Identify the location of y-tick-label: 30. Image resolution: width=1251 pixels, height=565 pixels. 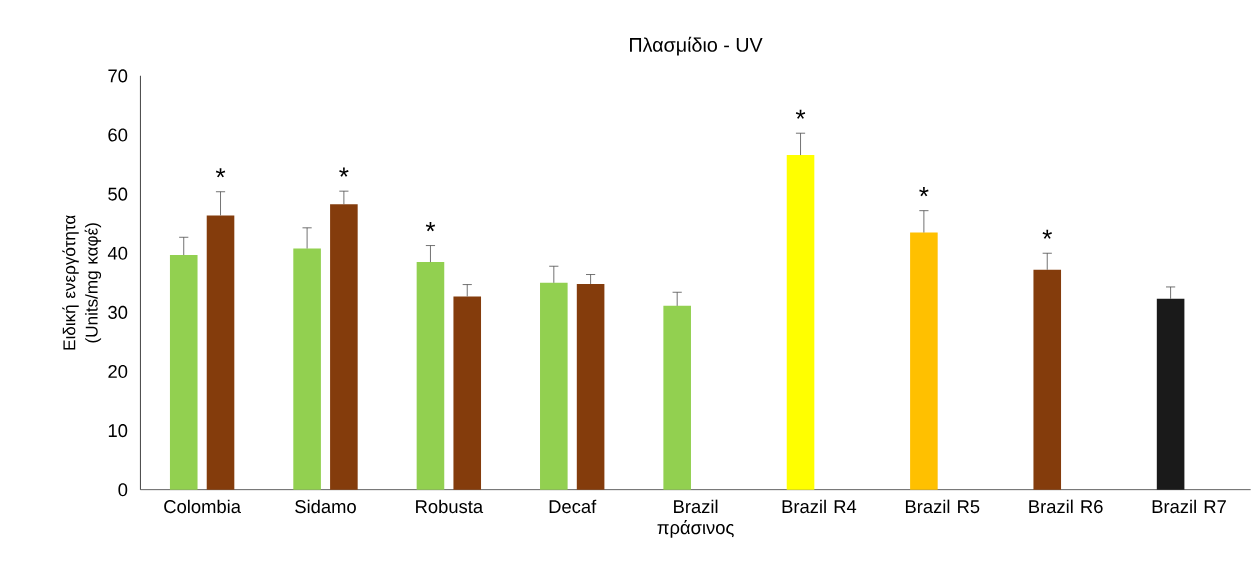
(118, 313).